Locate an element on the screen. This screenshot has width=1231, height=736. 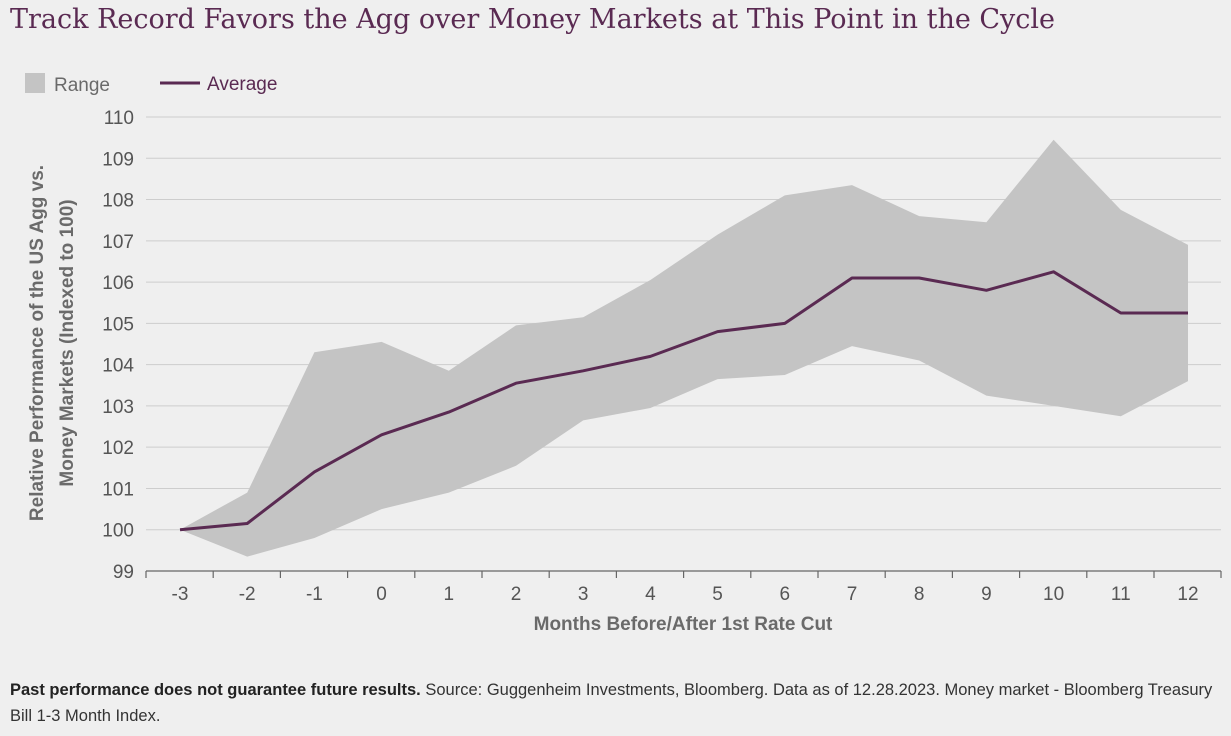
x-tick-label-8: 8 is located at coordinates (919, 594).